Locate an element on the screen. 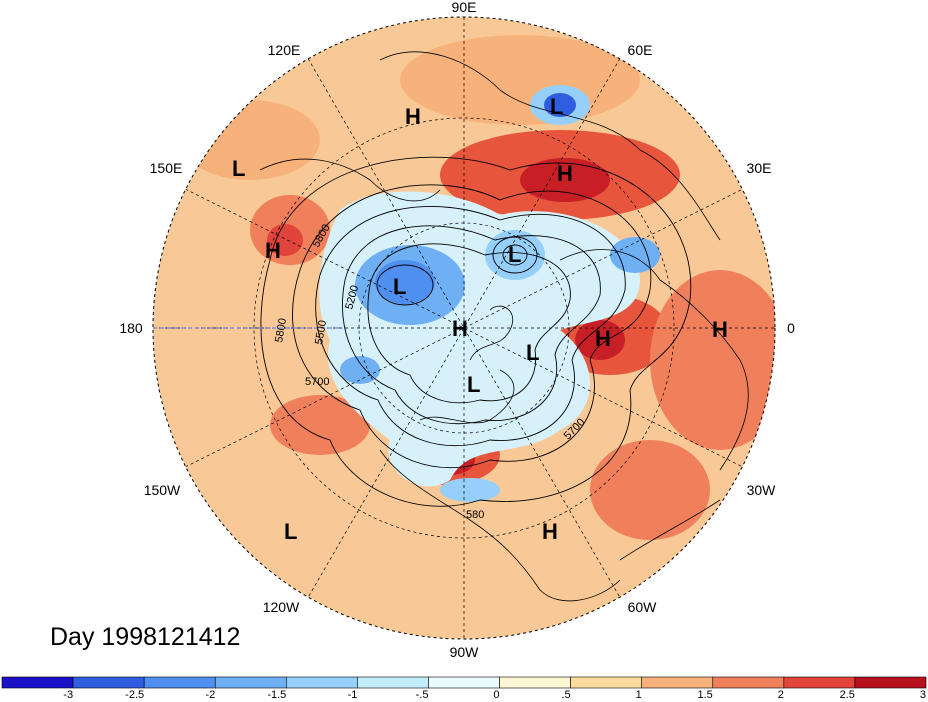 The width and height of the screenshot is (928, 702). colorbar-tick-label: .5 is located at coordinates (565, 695).